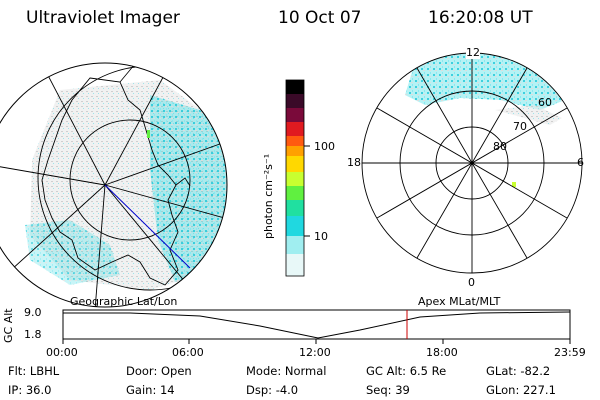  Describe the element at coordinates (34, 371) in the screenshot. I see `info-flt: Flt: LBHL` at that location.